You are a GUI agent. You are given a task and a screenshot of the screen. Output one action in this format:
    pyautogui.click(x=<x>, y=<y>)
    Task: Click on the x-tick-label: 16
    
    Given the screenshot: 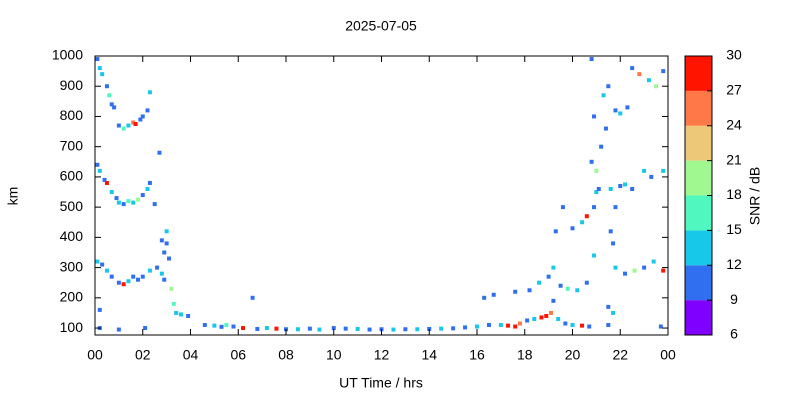 What is the action you would take?
    pyautogui.click(x=477, y=355)
    